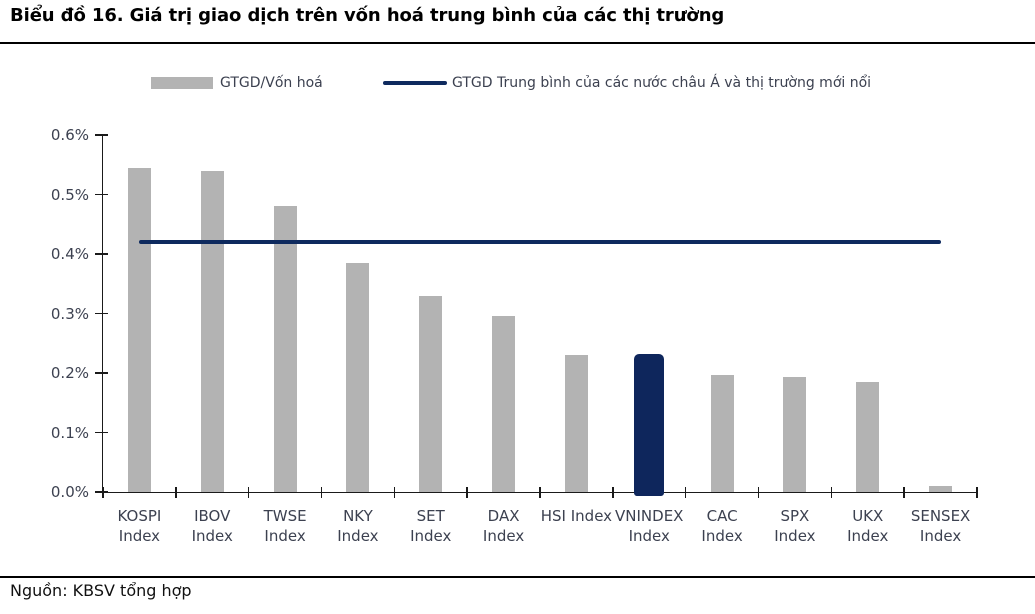 The image size is (1035, 614). Describe the element at coordinates (722, 433) in the screenshot. I see `bar-cac` at that location.